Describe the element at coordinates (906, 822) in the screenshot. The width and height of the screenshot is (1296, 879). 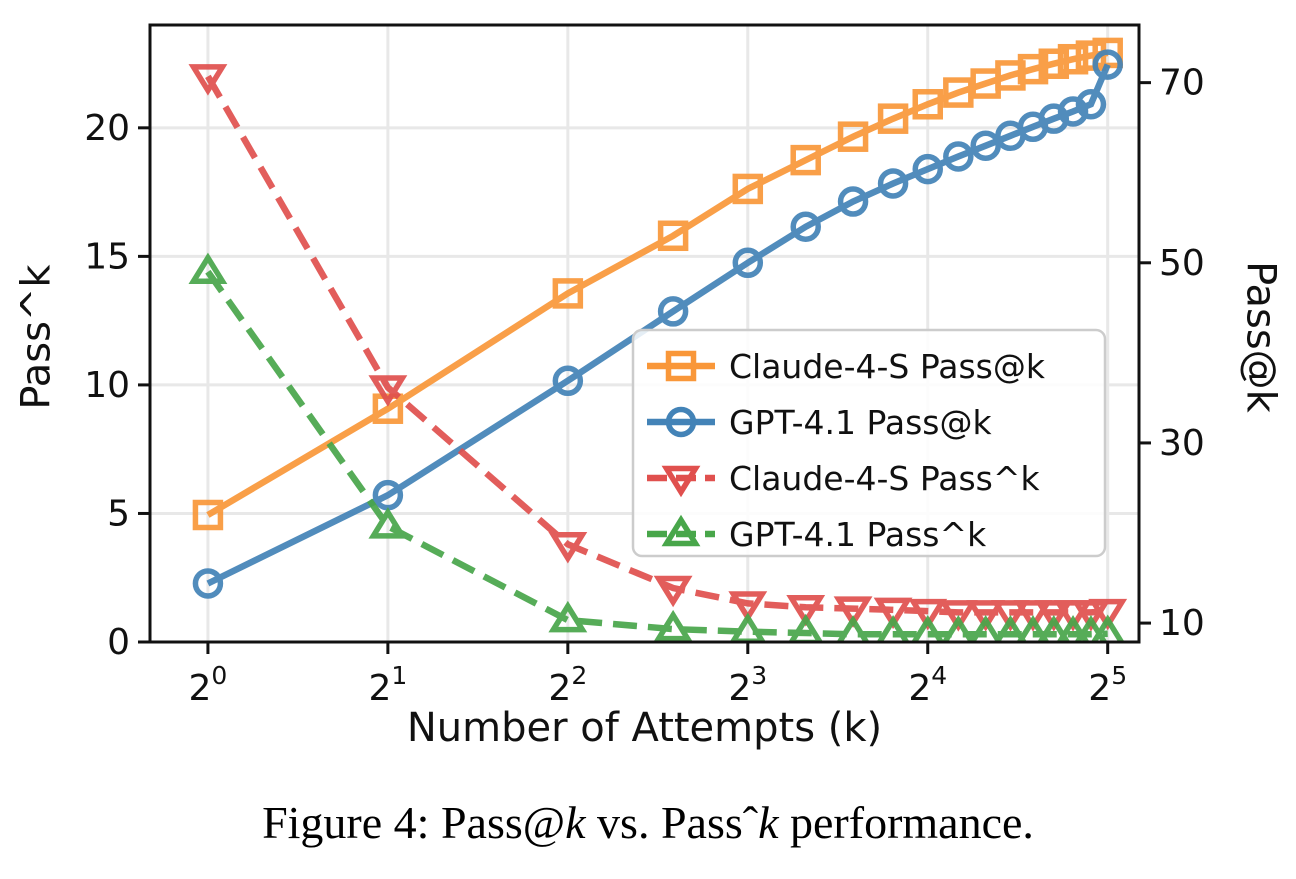
I see `caption-text: performance.` at that location.